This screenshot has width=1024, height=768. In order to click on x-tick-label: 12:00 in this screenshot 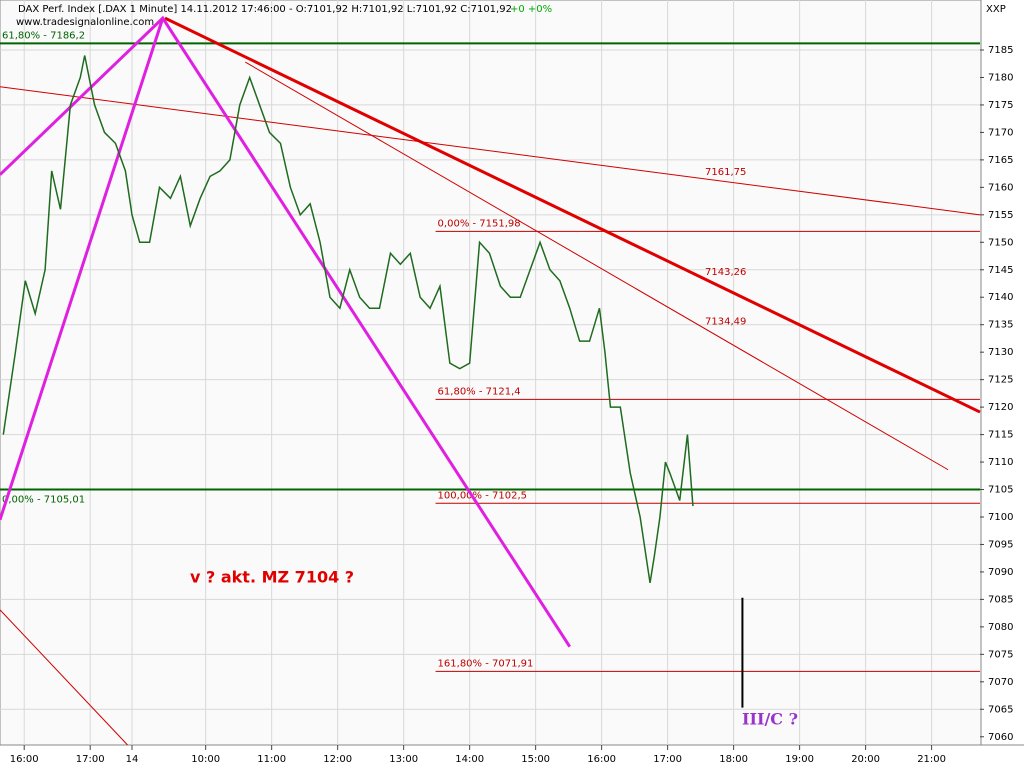, I will do `click(337, 759)`.